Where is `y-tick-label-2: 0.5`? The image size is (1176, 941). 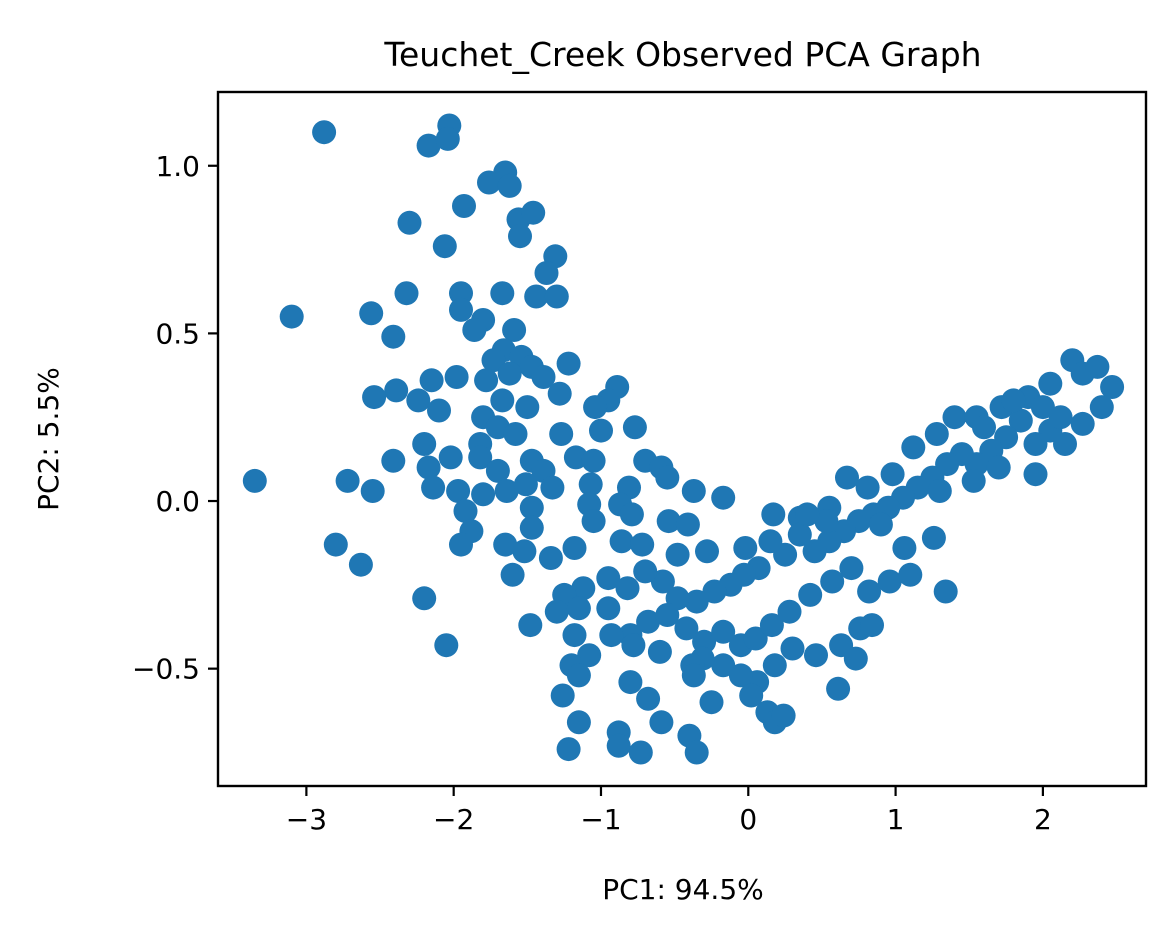 y-tick-label-2: 0.5 is located at coordinates (177, 333).